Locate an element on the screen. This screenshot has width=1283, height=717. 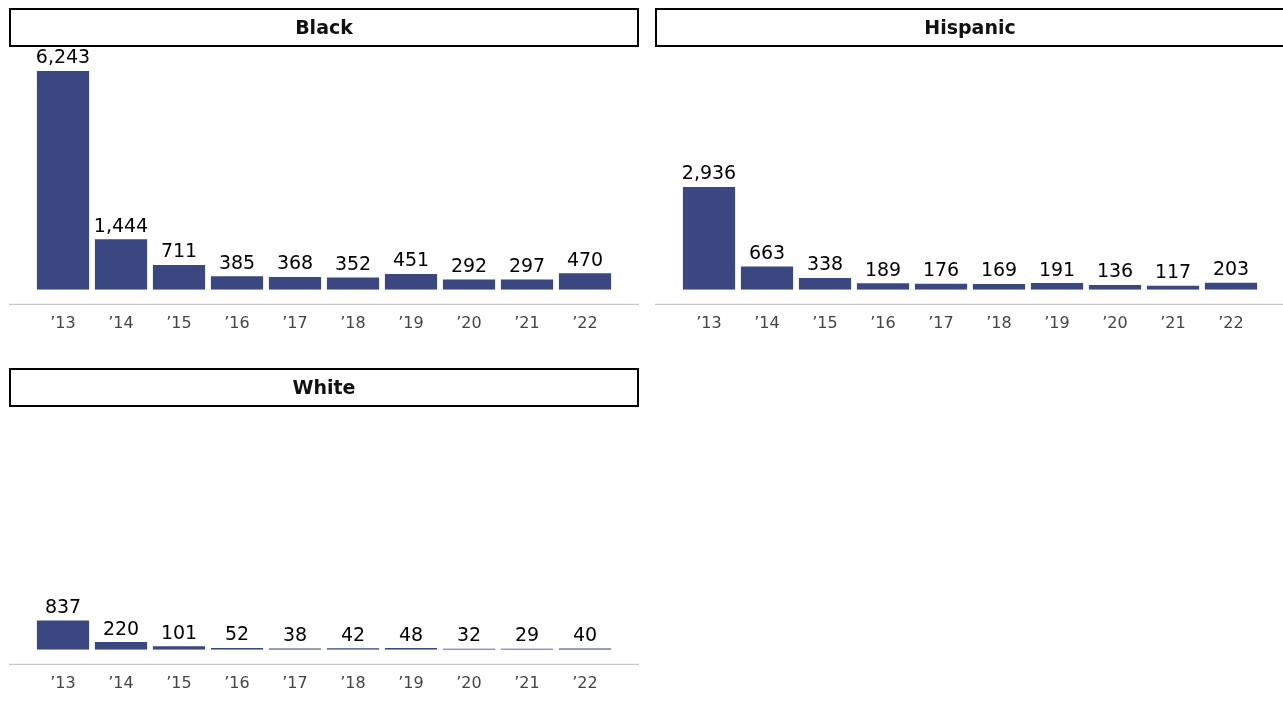
data-label: 368 is located at coordinates (295, 262).